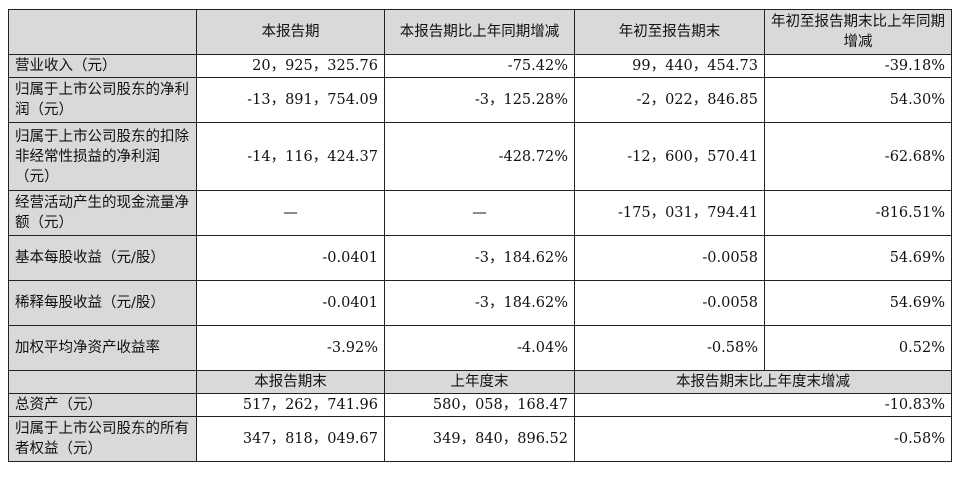 This screenshot has height=485, width=960. I want to click on cell-value: -39.18%, so click(858, 66).